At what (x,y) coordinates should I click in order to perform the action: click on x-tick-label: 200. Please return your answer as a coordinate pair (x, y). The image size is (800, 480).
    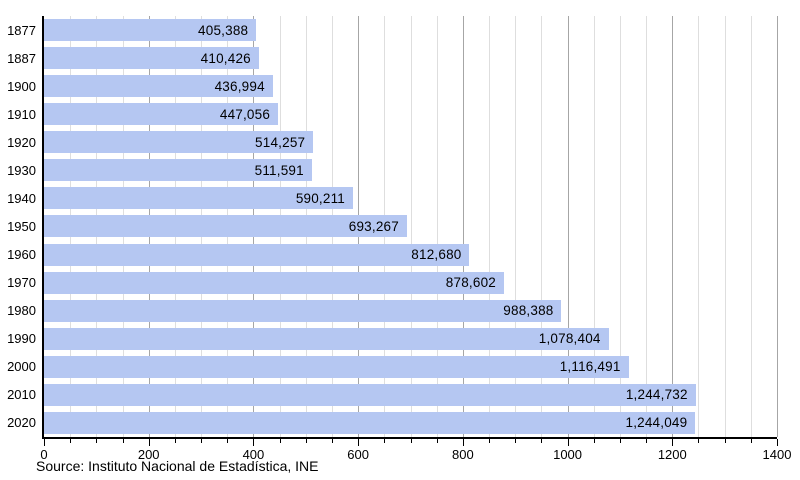
    Looking at the image, I should click on (148, 454).